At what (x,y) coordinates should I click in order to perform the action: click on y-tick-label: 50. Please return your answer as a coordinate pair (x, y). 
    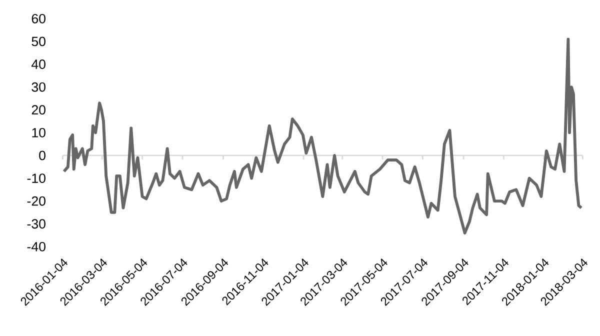
    Looking at the image, I should click on (39, 41).